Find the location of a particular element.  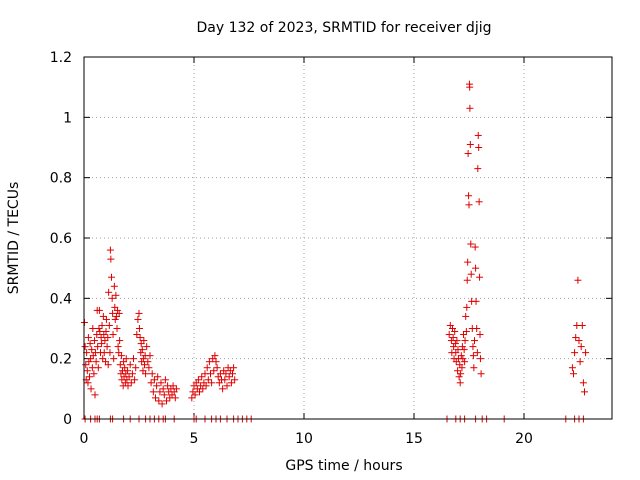

x-tick-label: 5 is located at coordinates (194, 439).